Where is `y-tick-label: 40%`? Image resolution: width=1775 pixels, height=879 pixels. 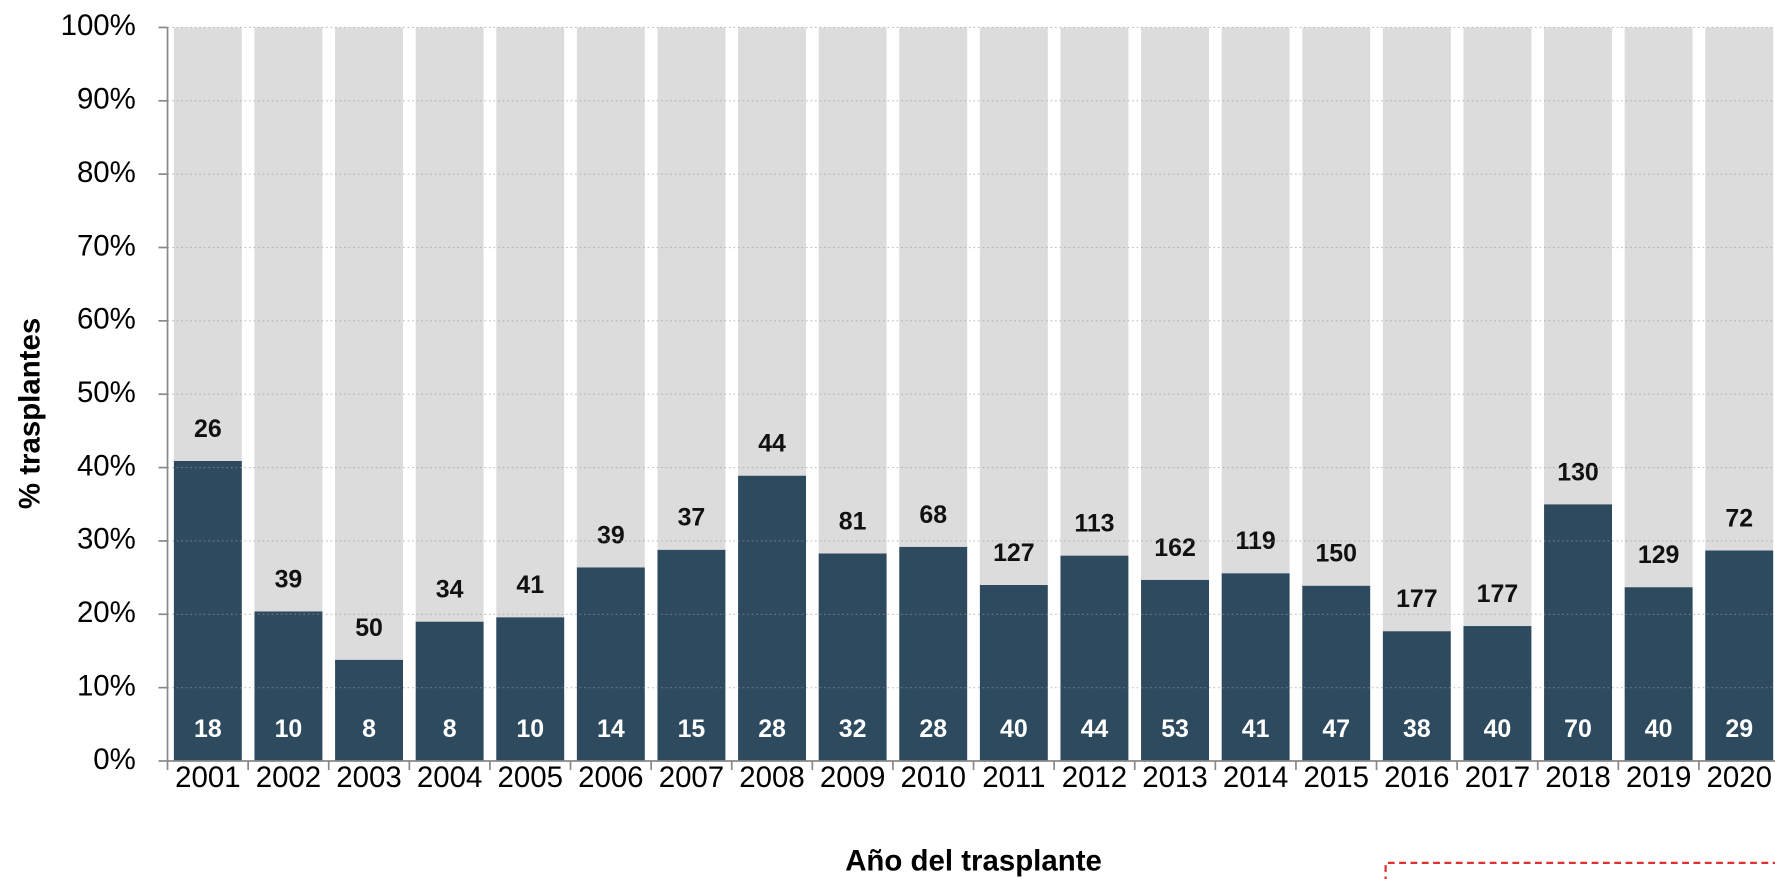 y-tick-label: 40% is located at coordinates (106, 465).